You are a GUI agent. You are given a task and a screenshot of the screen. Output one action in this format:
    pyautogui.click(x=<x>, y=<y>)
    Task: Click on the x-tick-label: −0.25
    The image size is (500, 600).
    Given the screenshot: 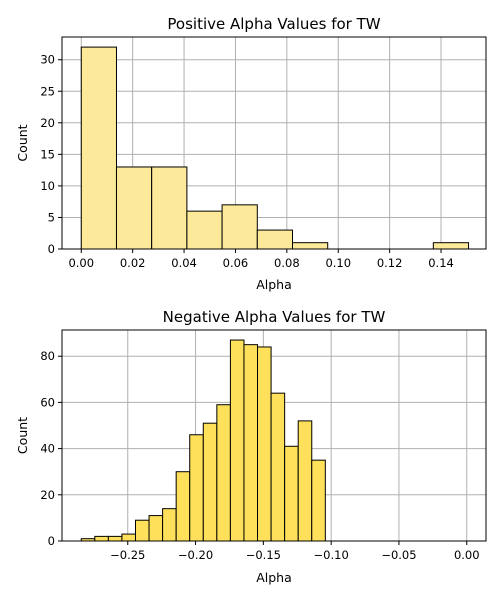 What is the action you would take?
    pyautogui.click(x=127, y=555)
    